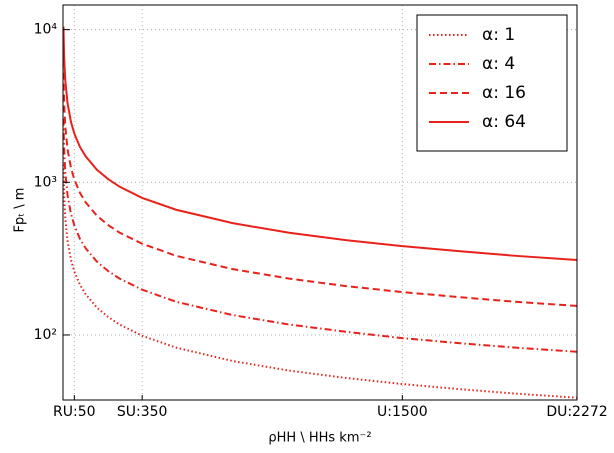 This screenshot has height=453, width=614. Describe the element at coordinates (46, 30) in the screenshot. I see `y-tick-label: 10⁴` at that location.